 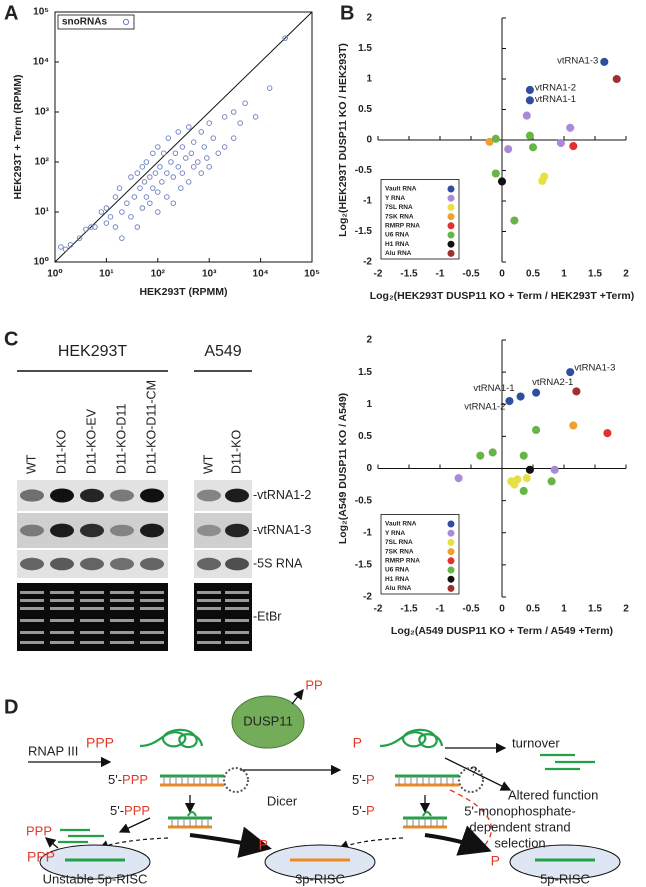 I want to click on x-tick-label: 10⁴, so click(x=261, y=274).